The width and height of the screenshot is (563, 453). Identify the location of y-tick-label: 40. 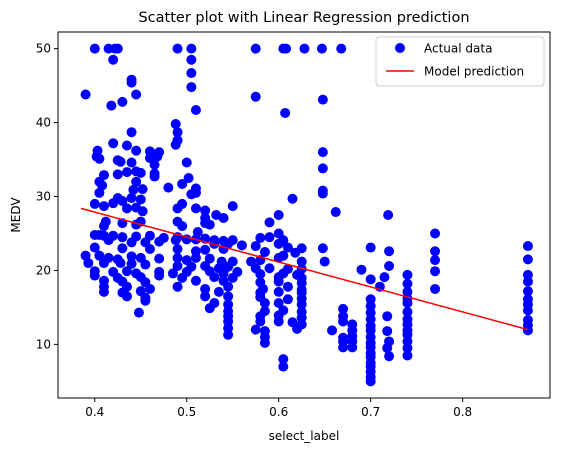
(43, 123).